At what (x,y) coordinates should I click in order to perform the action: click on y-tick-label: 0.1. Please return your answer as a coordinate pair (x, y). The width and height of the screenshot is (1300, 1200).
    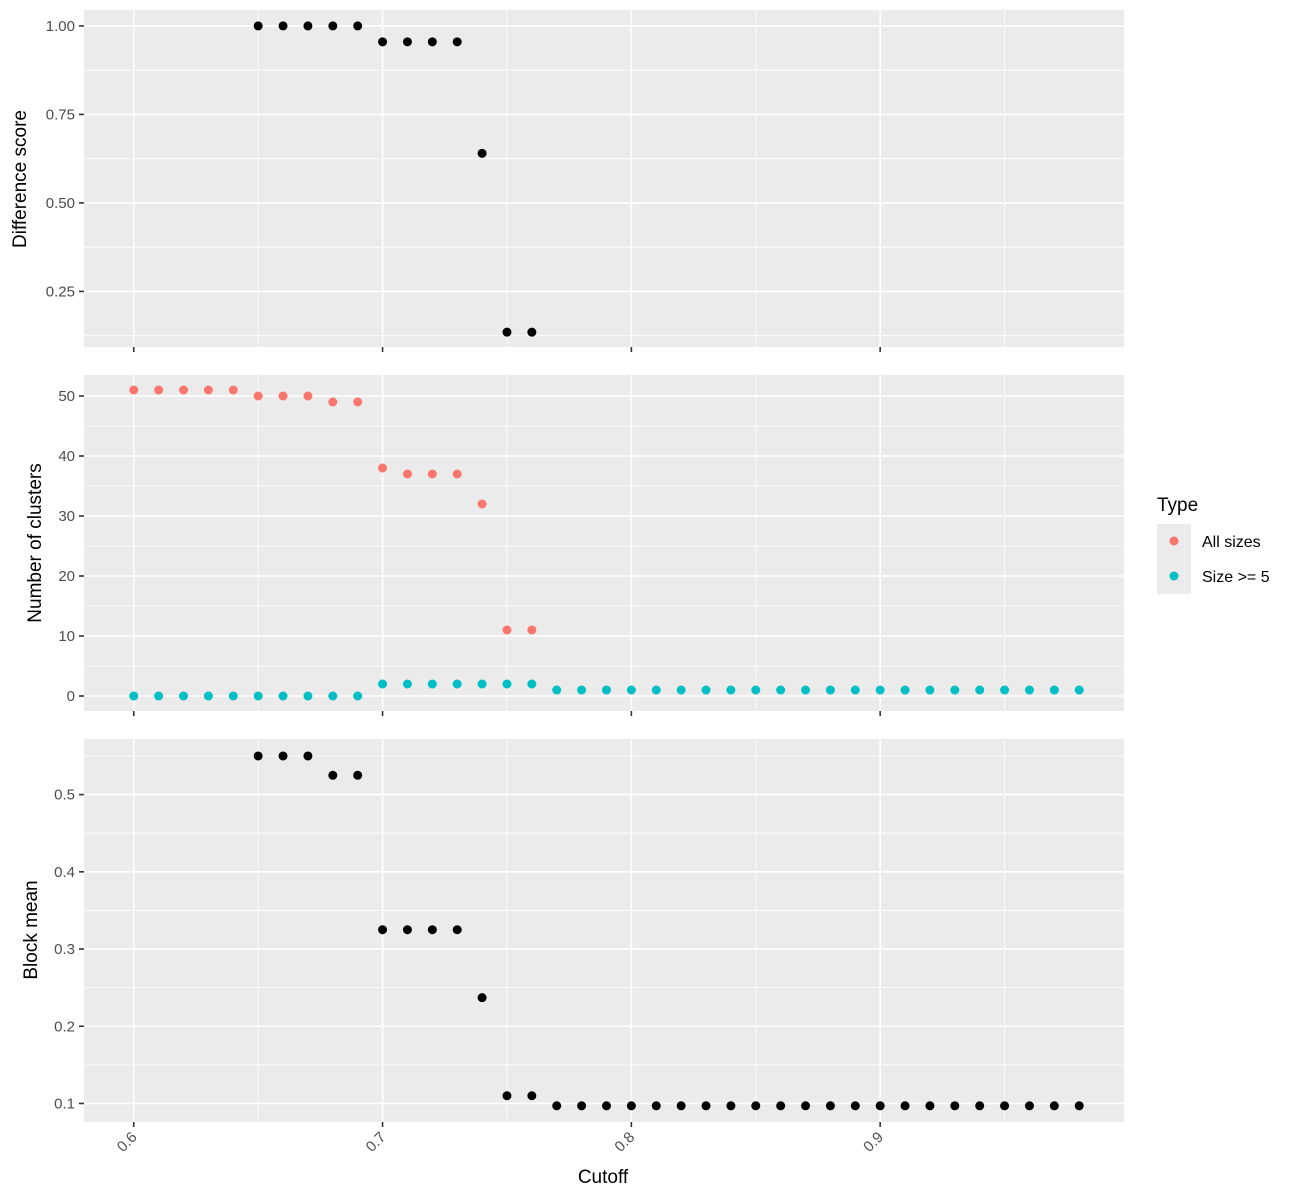
    Looking at the image, I should click on (64, 1103).